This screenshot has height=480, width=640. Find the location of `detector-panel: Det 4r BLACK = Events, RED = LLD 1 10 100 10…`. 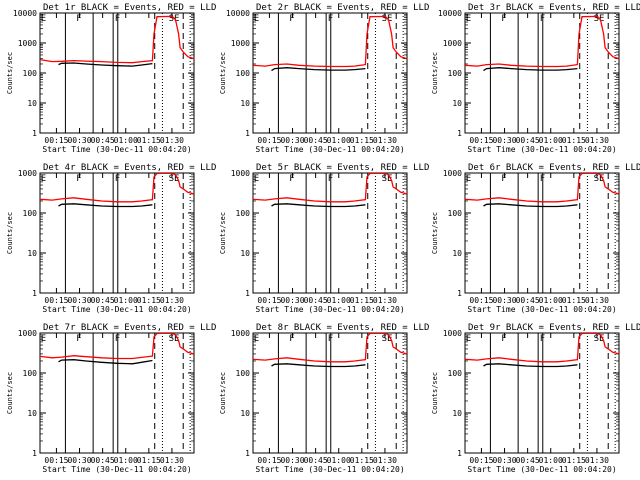

detector-panel: Det 4r BLACK = Events, RED = LLD 1 10 100 10… is located at coordinates (111, 238).